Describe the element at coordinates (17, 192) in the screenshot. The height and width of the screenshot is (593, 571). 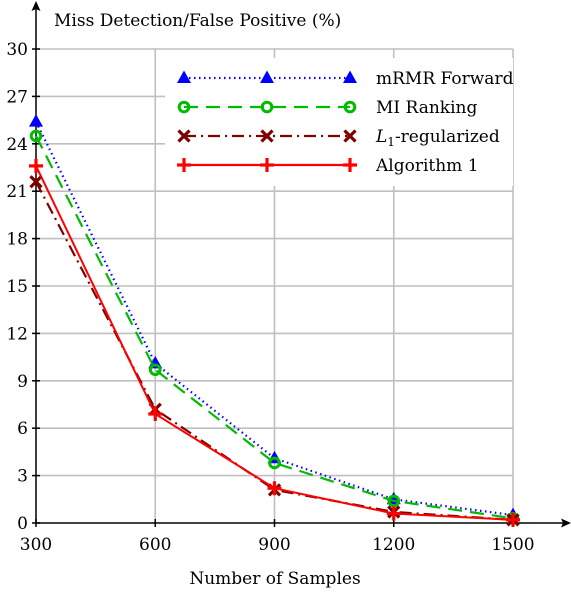
I see `y-tick-label: 21` at that location.